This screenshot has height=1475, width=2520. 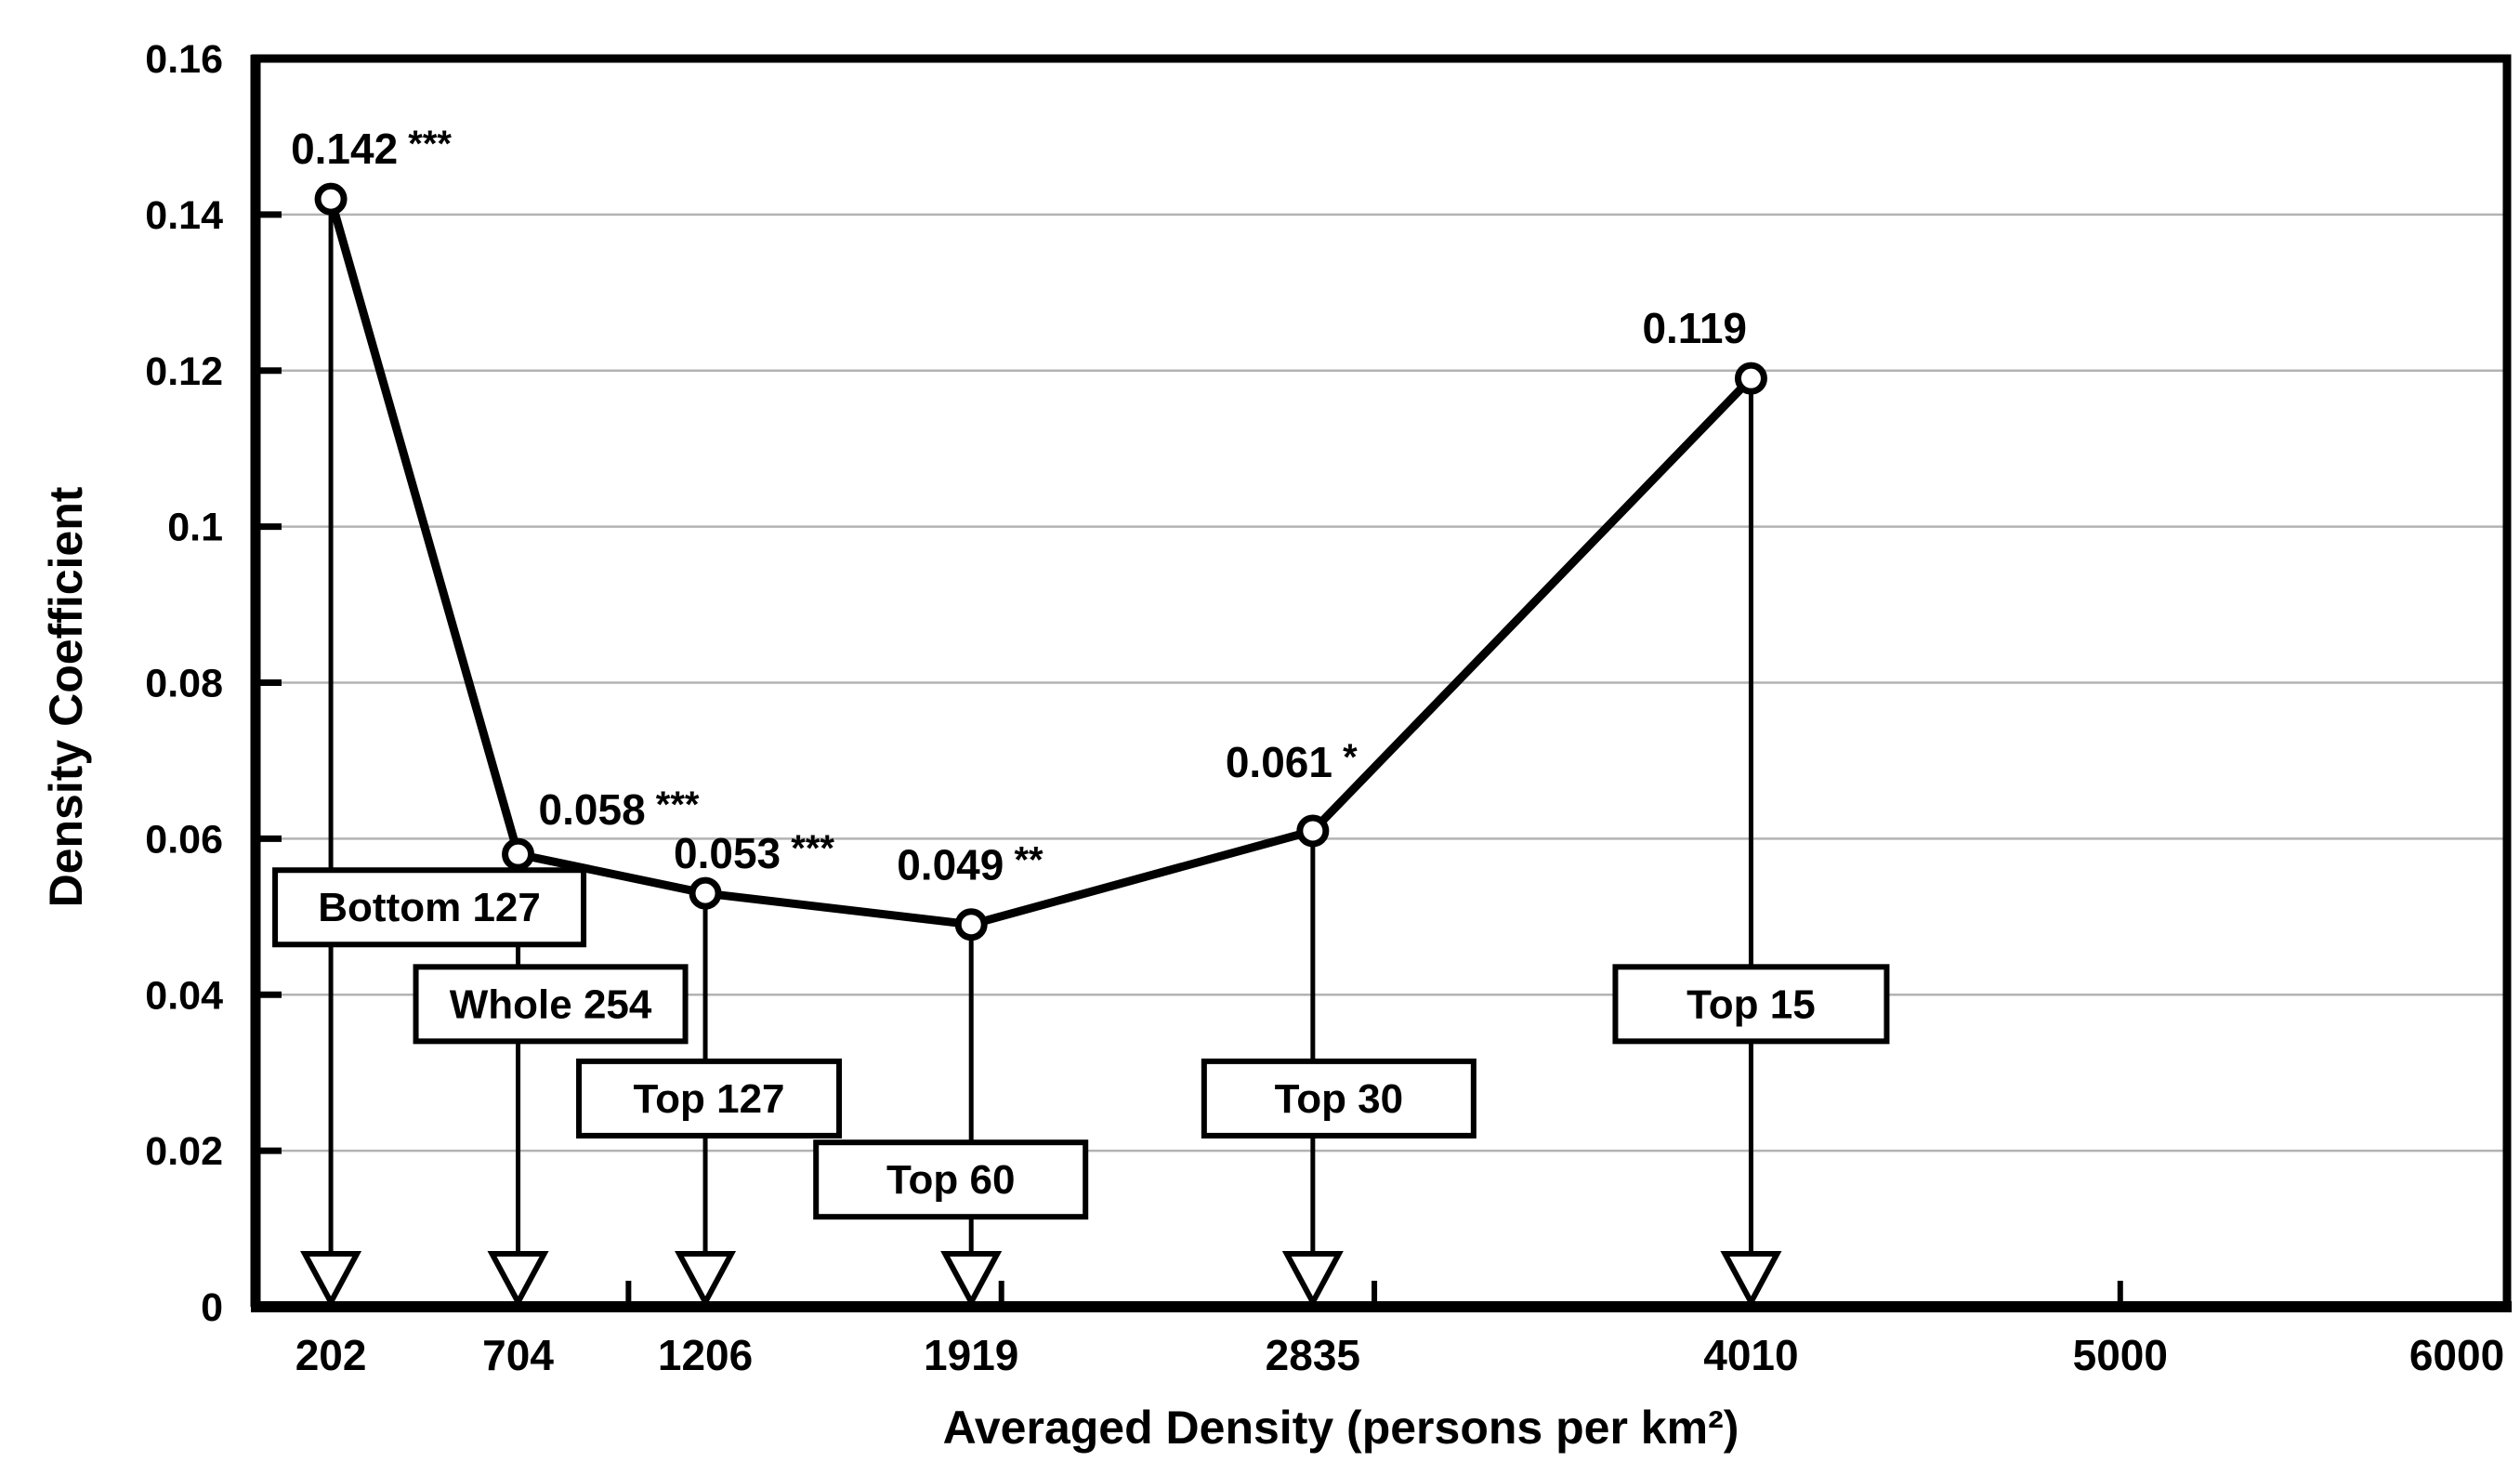 I want to click on value-label: 0.119, so click(x=1694, y=328).